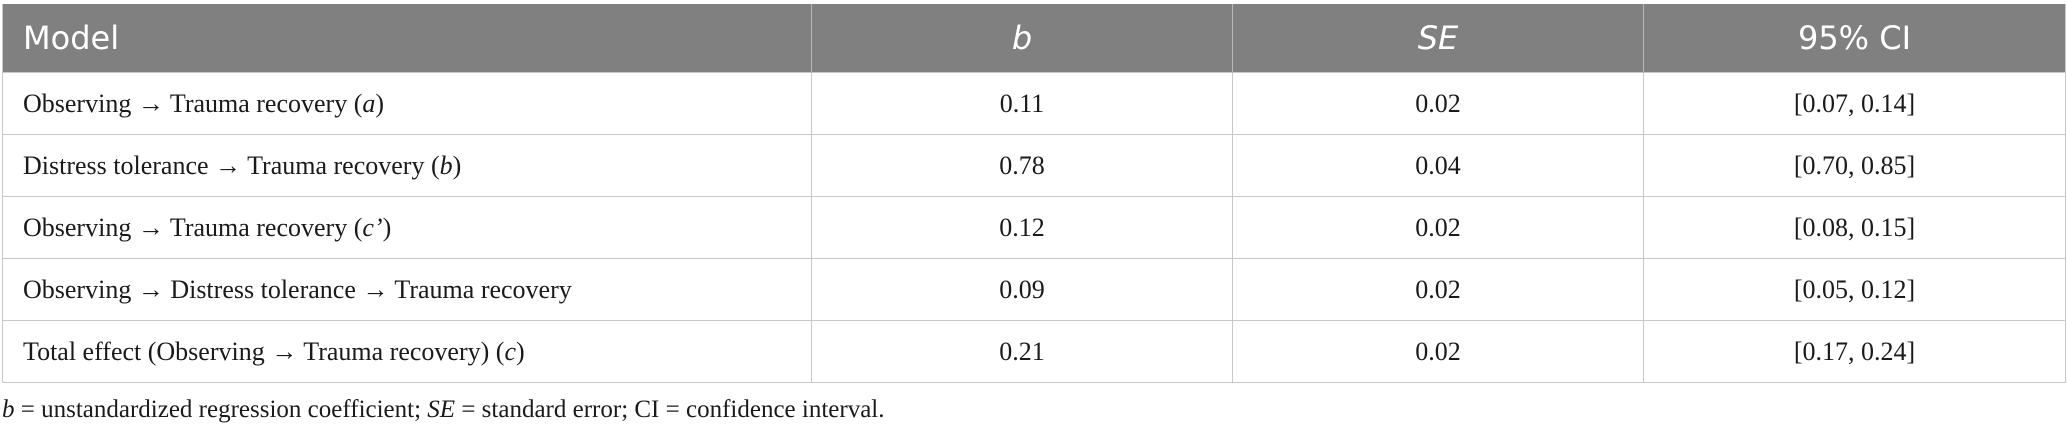  I want to click on model-path-symbol: c, so click(510, 351).